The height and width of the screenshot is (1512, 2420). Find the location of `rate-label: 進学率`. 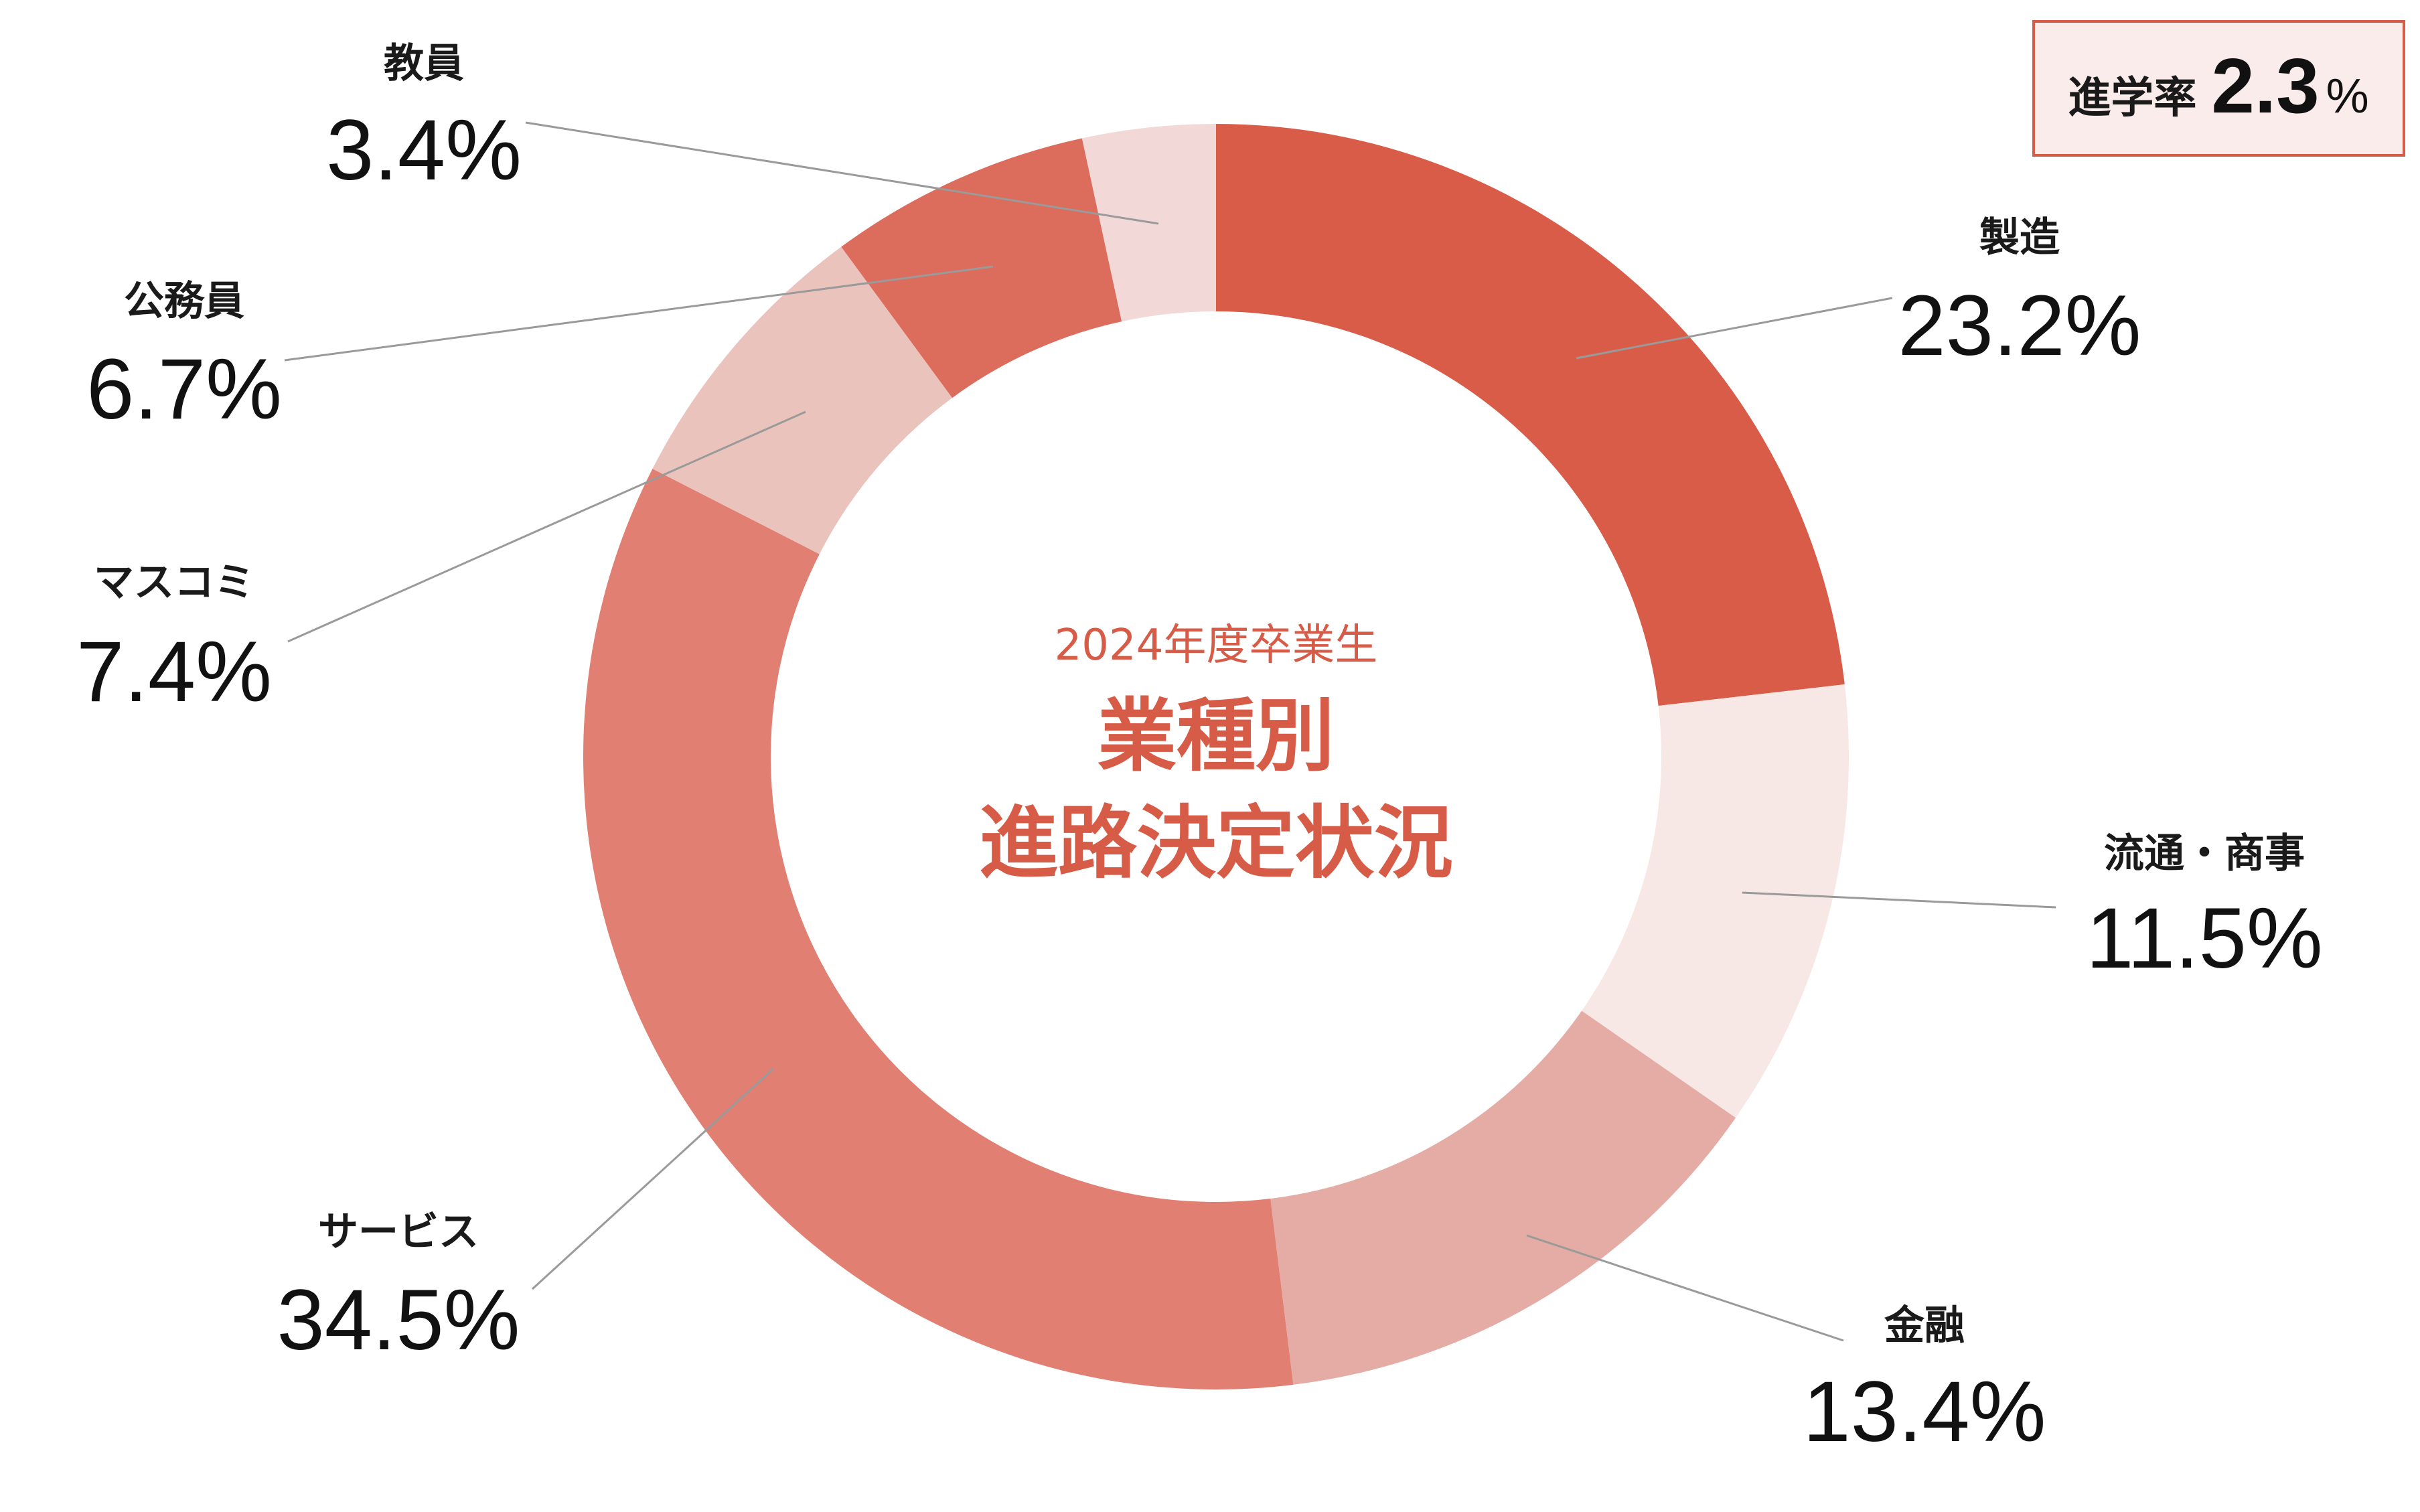

rate-label: 進学率 is located at coordinates (2132, 99).